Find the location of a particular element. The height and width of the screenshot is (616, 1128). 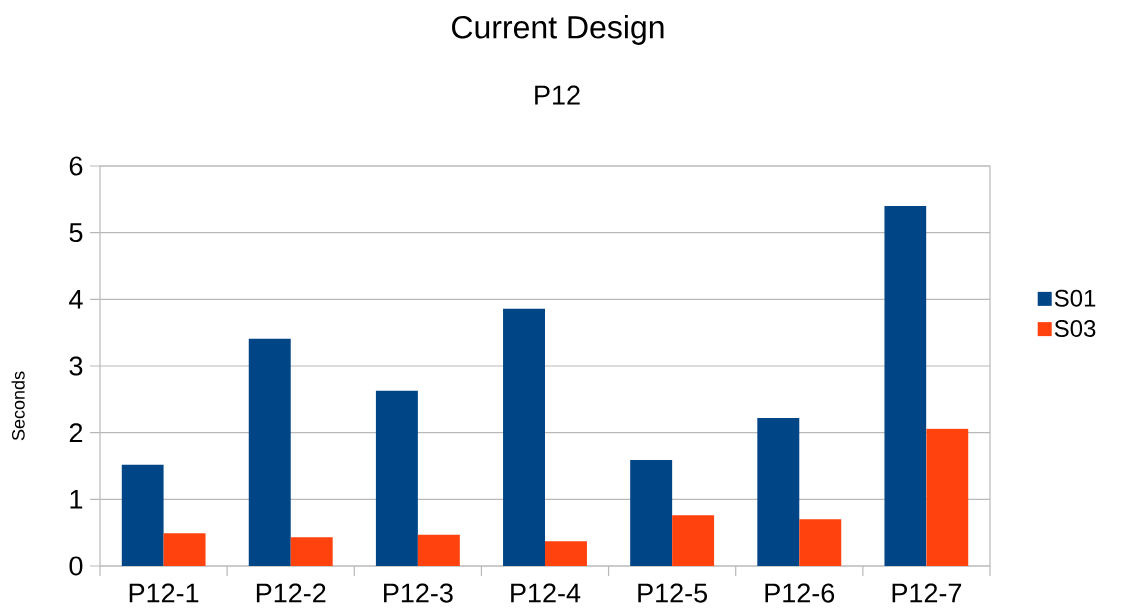

y-tick-label: 0 is located at coordinates (76, 566).